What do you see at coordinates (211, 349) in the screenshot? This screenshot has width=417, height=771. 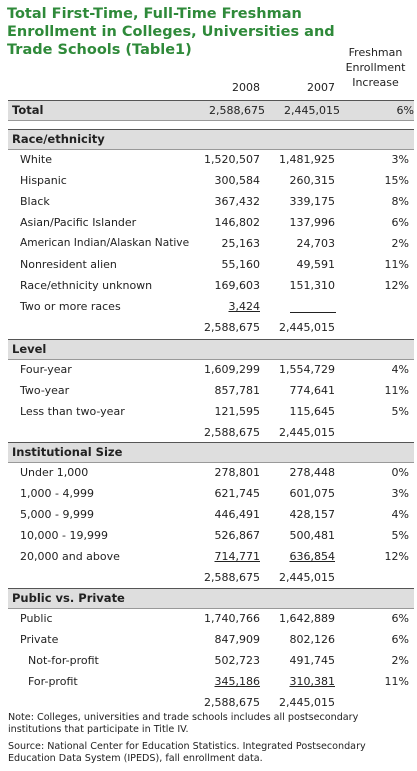 I see `section-header-level: Level` at bounding box center [211, 349].